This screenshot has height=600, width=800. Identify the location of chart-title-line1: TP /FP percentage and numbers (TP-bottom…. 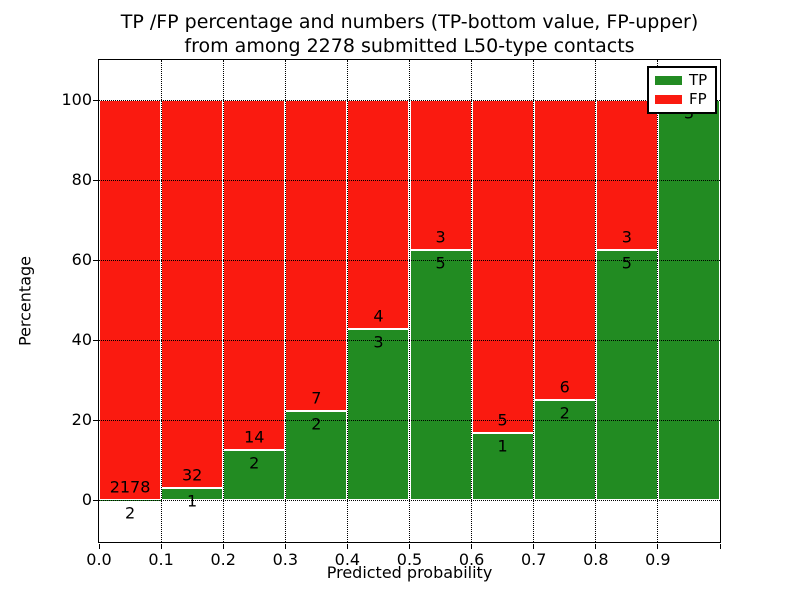
(409, 22).